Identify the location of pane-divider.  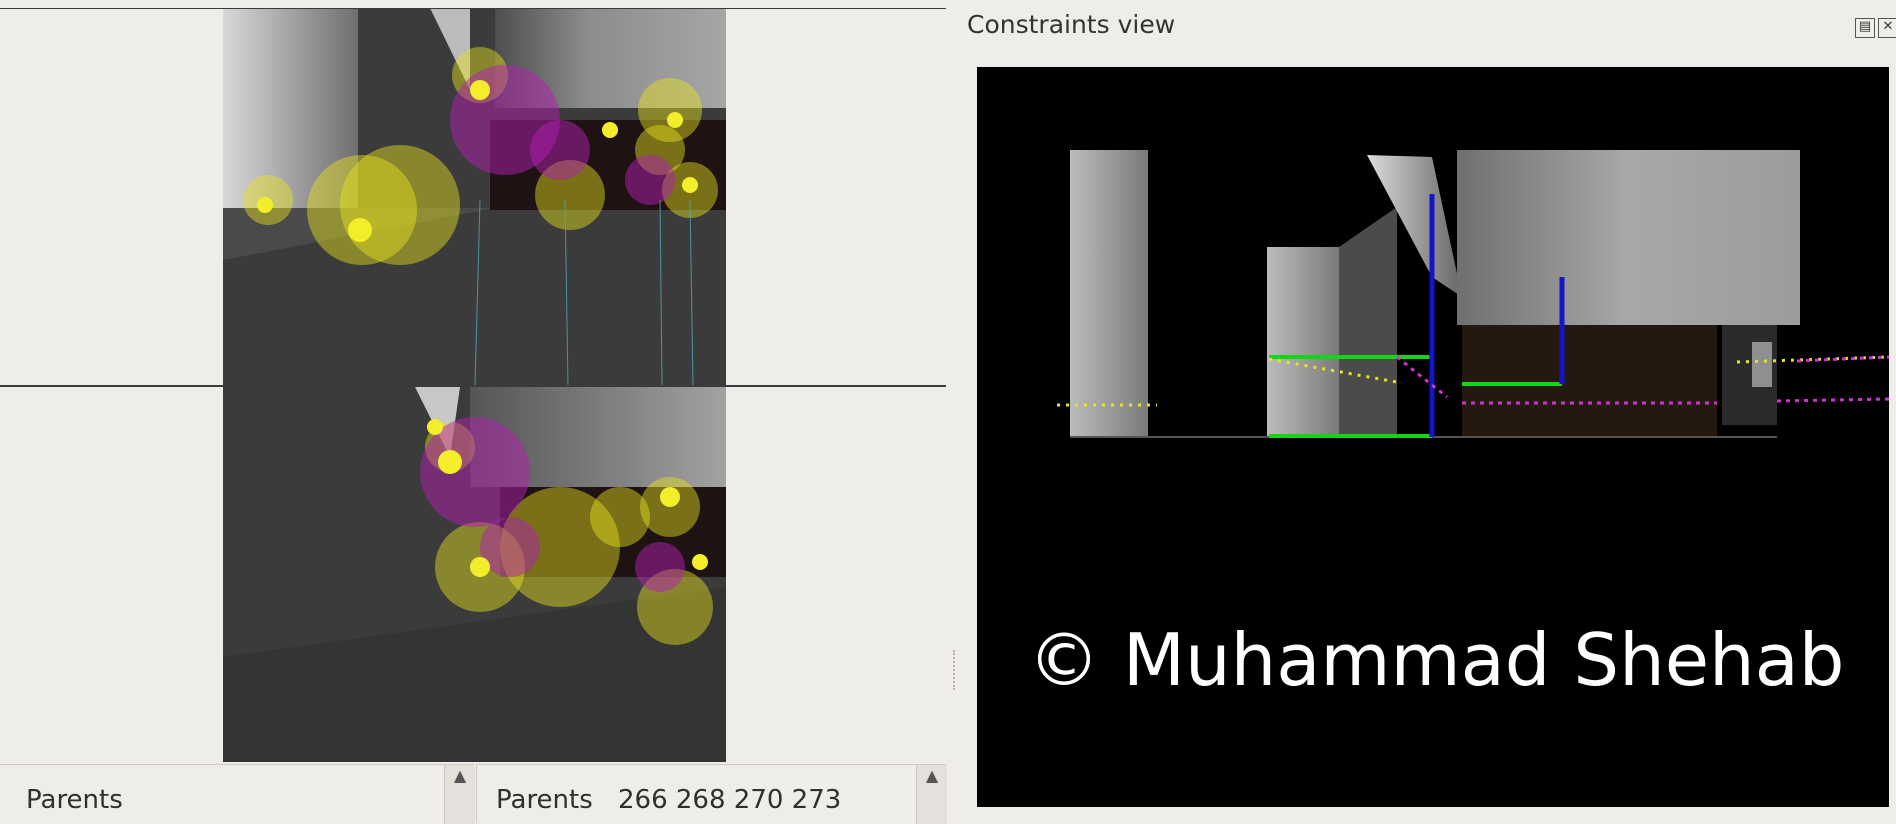
(473, 386).